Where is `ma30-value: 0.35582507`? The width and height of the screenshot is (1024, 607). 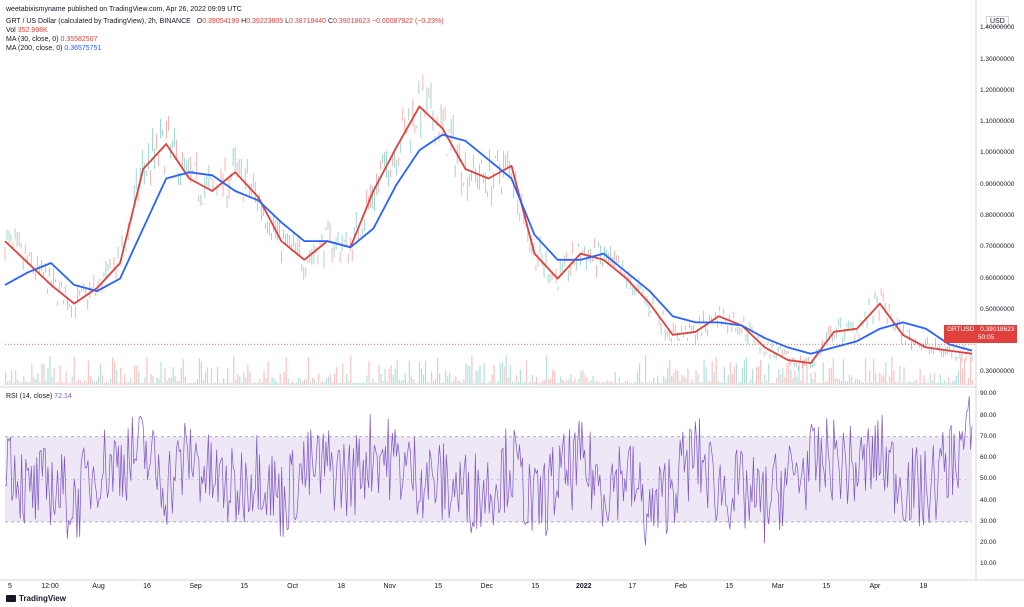
ma30-value: 0.35582507 is located at coordinates (79, 39).